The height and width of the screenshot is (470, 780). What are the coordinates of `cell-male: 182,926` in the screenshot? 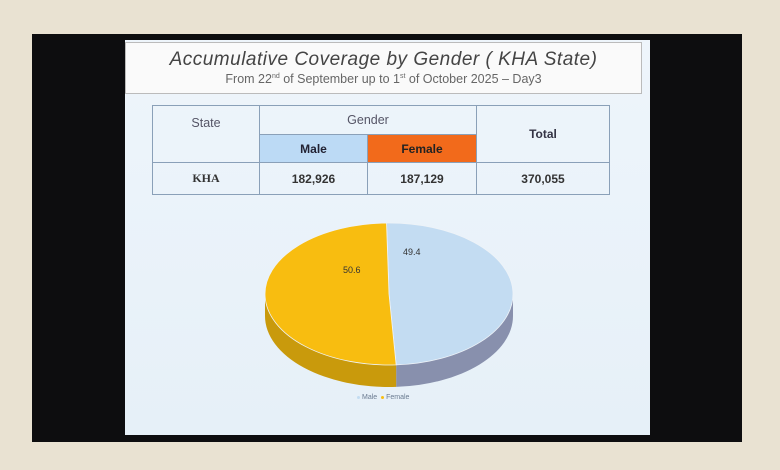 It's located at (313, 178).